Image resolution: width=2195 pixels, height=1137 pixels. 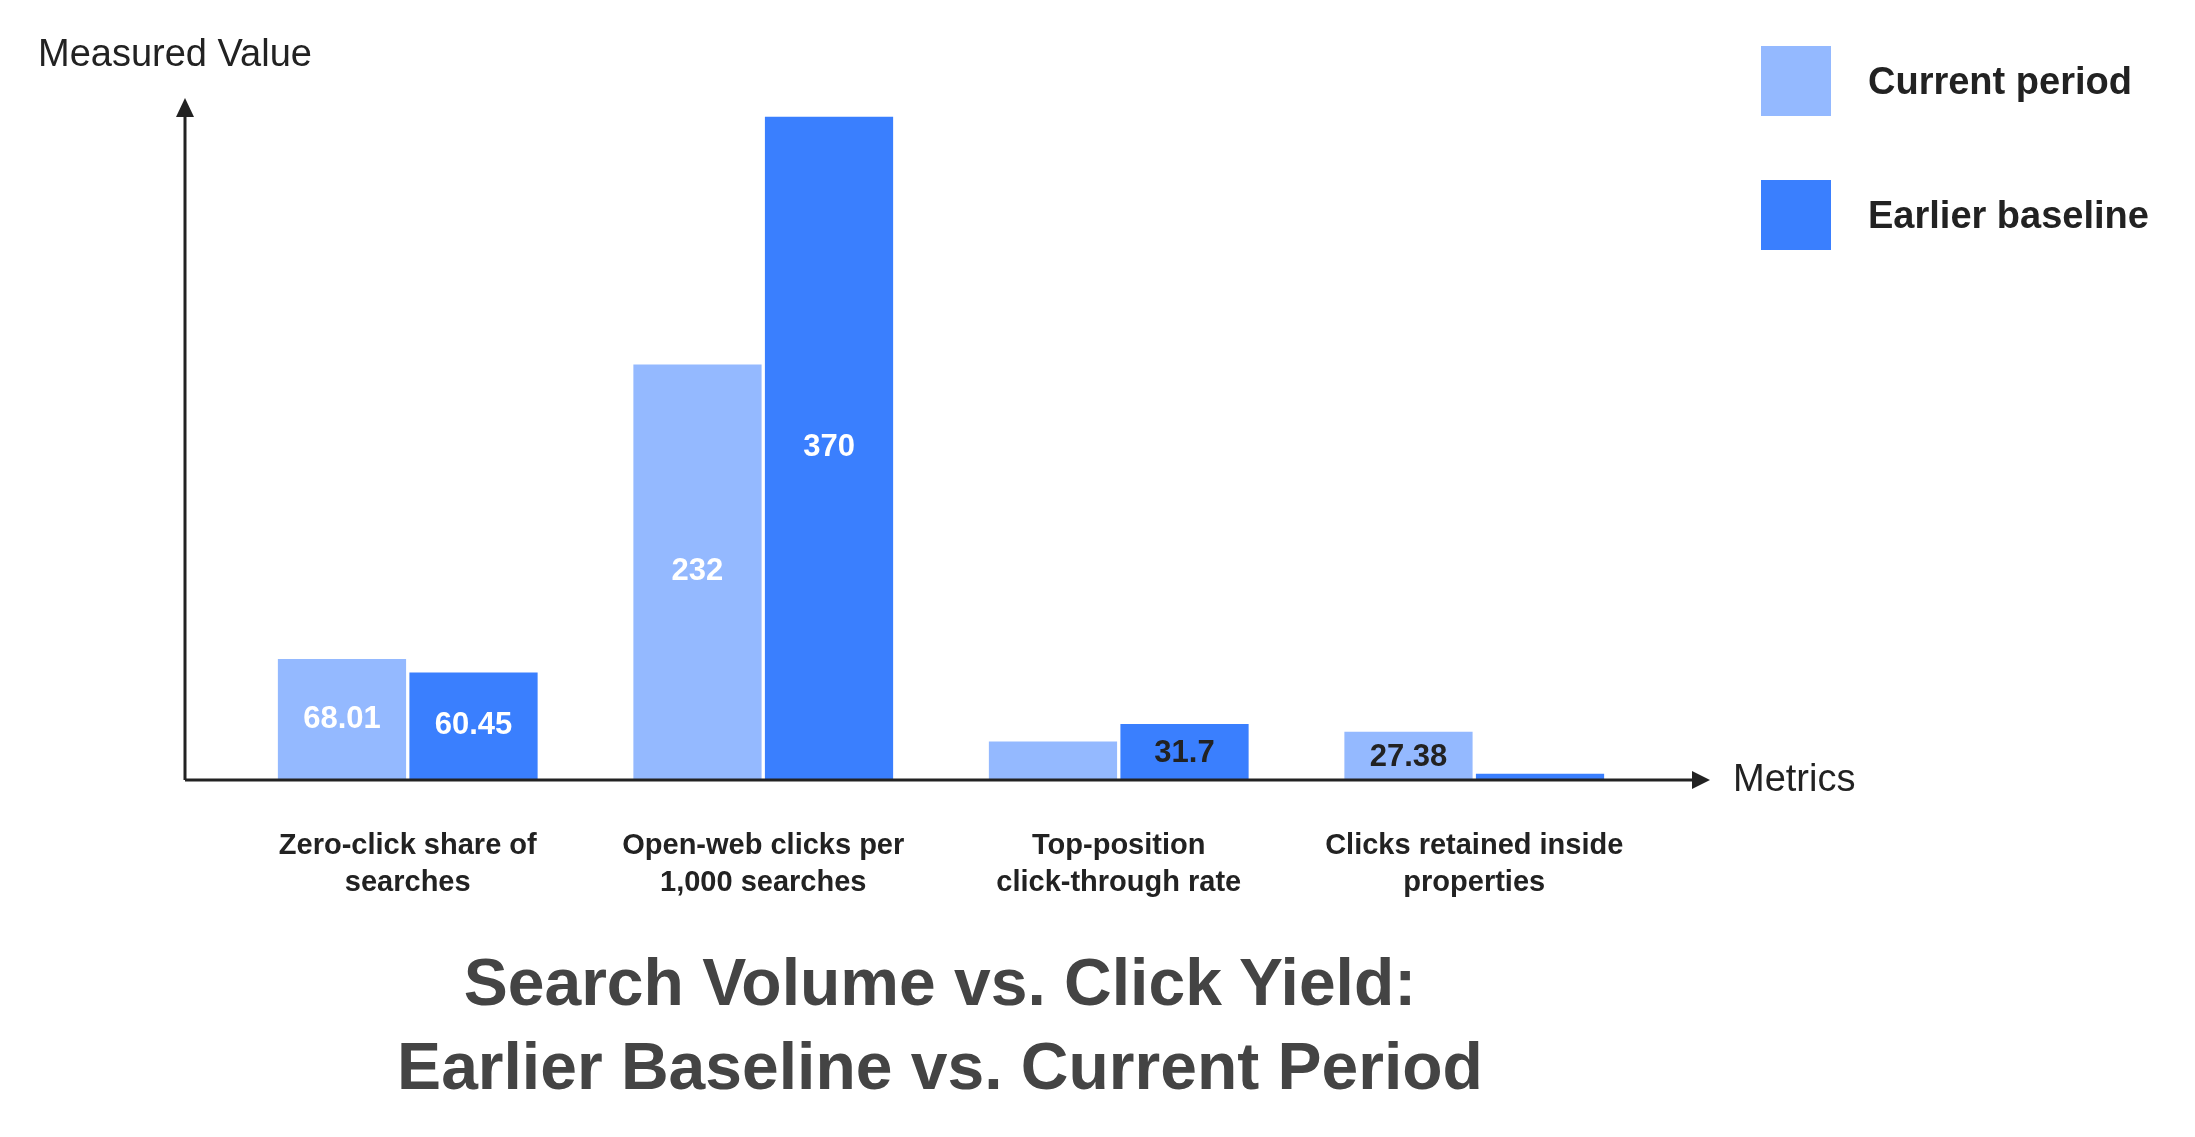 I want to click on legend-label: Current period, so click(x=2000, y=81).